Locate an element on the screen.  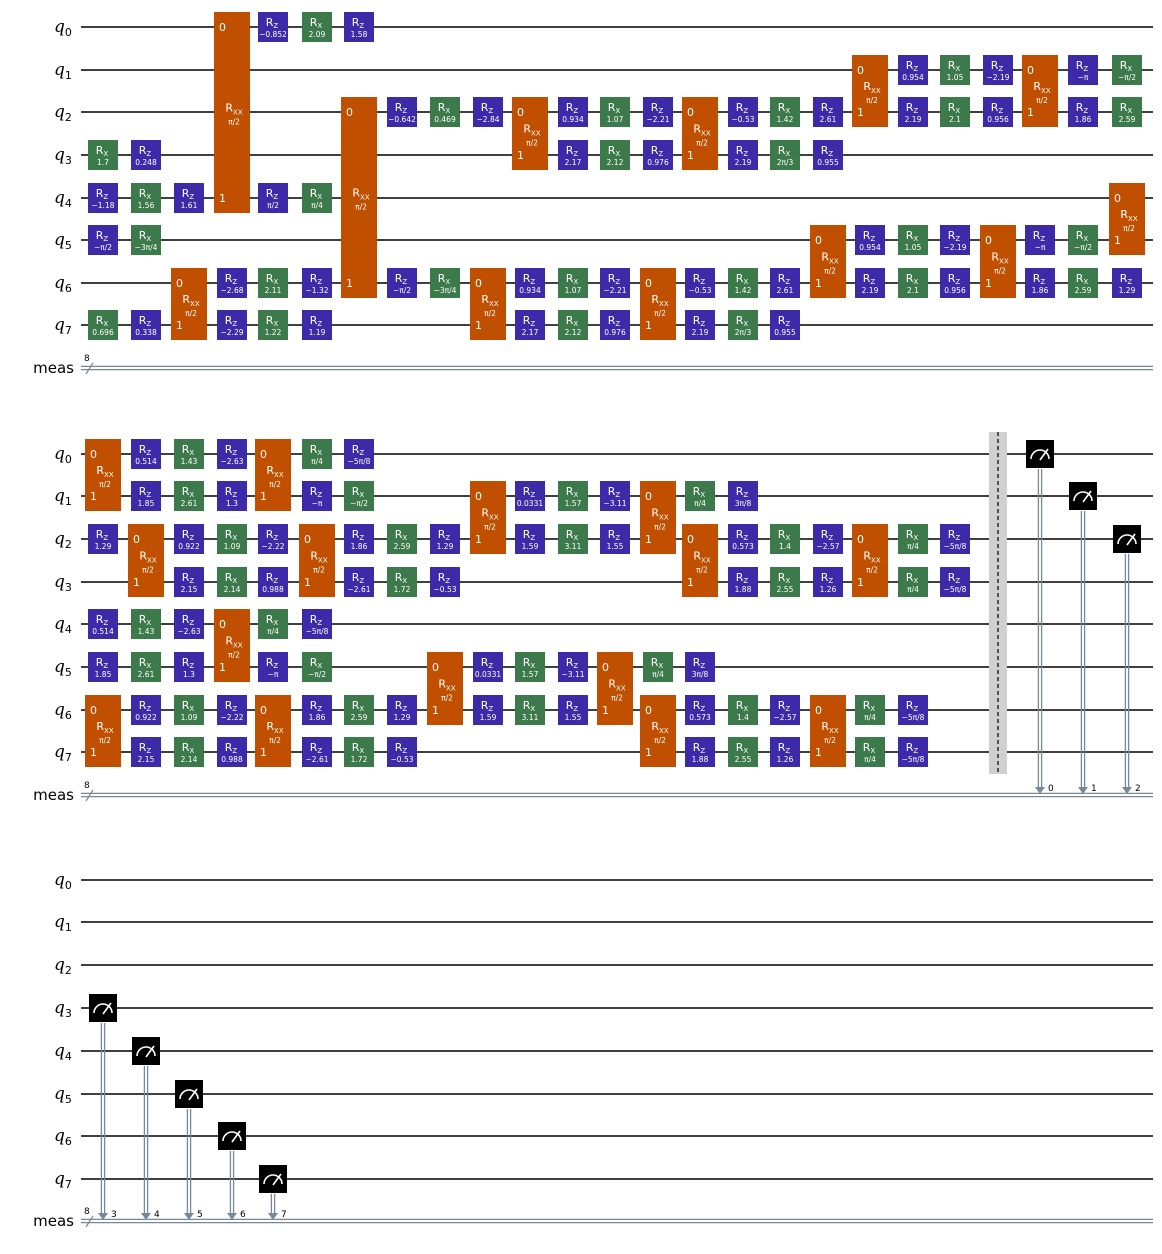
rx-gate: RX1.56 is located at coordinates (146, 198).